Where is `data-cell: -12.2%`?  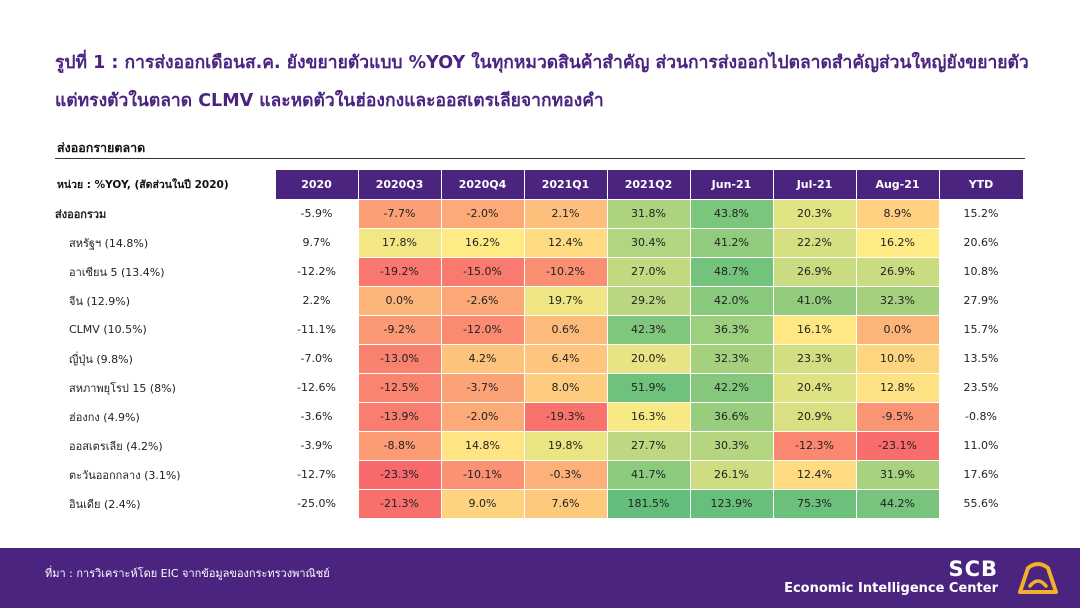
data-cell: -12.2% is located at coordinates (317, 272).